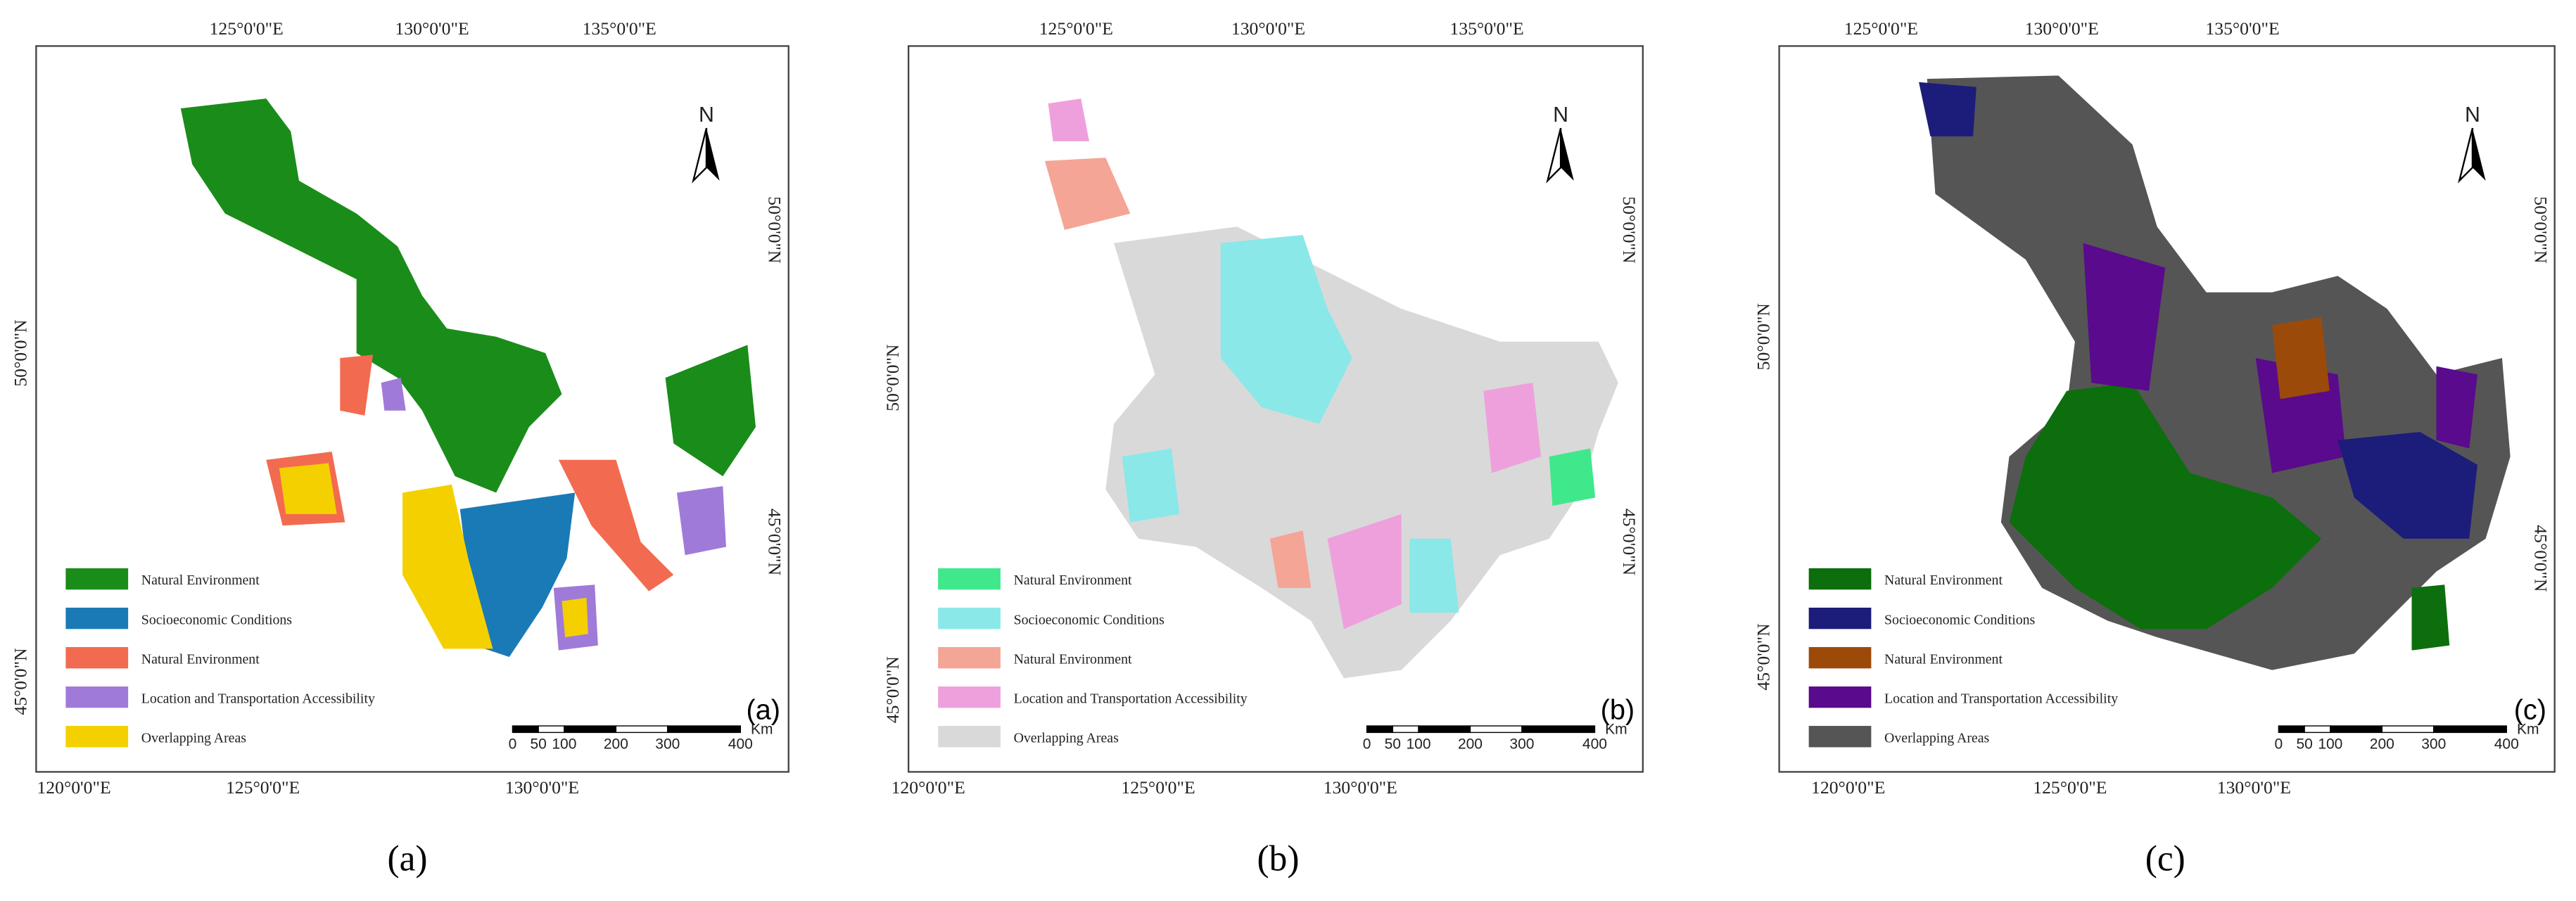 The height and width of the screenshot is (901, 2576). What do you see at coordinates (2530, 710) in the screenshot?
I see `panel-label: (c)` at bounding box center [2530, 710].